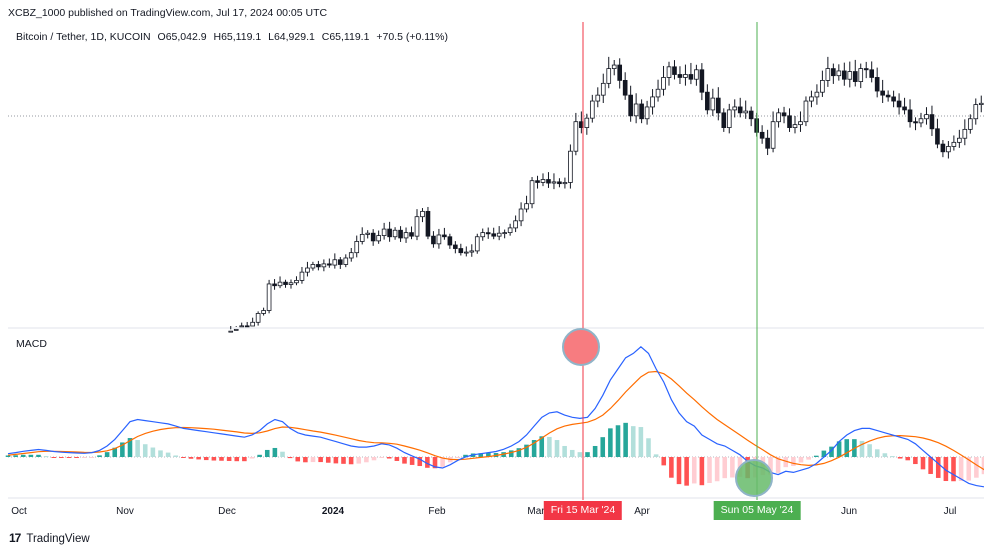 Image resolution: width=984 pixels, height=554 pixels. I want to click on macd-indicator-label: MACD, so click(31, 344).